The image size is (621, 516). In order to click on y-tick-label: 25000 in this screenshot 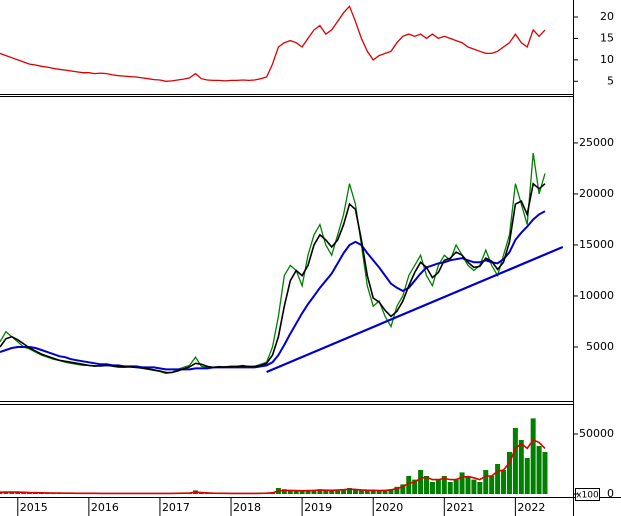, I will do `click(596, 142)`.